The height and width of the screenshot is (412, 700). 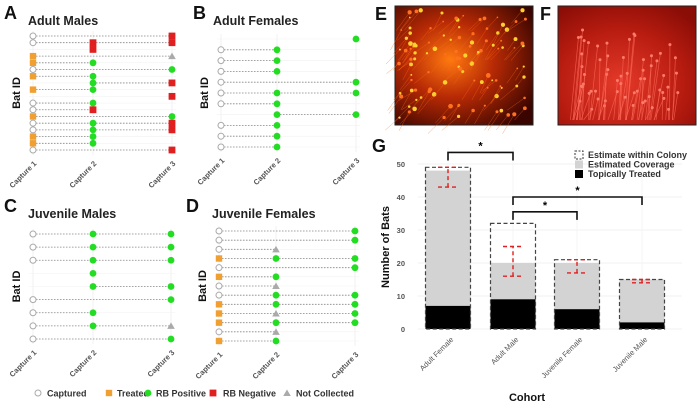 What do you see at coordinates (161, 363) in the screenshot?
I see `capture-label: Capture 3` at bounding box center [161, 363].